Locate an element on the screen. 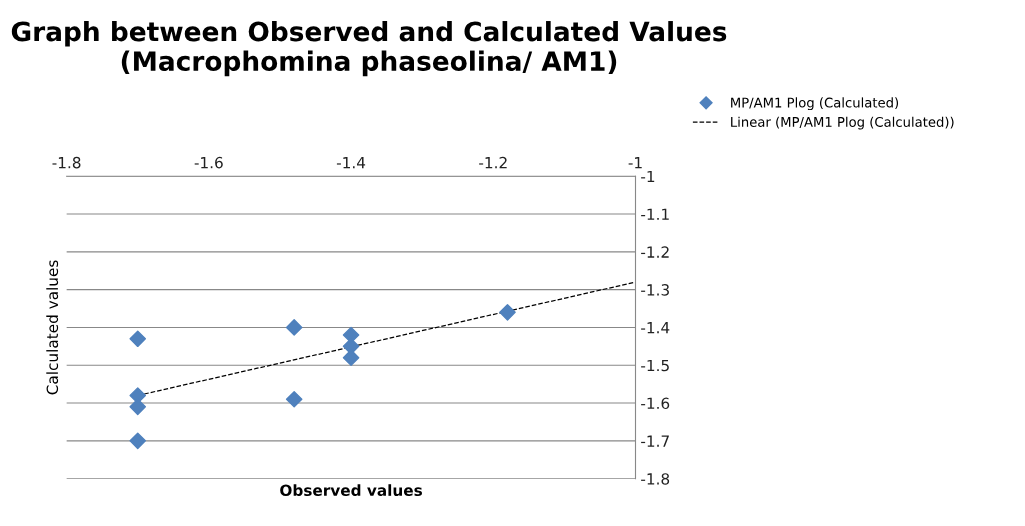 The height and width of the screenshot is (526, 1025). y-tick-label: -1.1 is located at coordinates (655, 214).